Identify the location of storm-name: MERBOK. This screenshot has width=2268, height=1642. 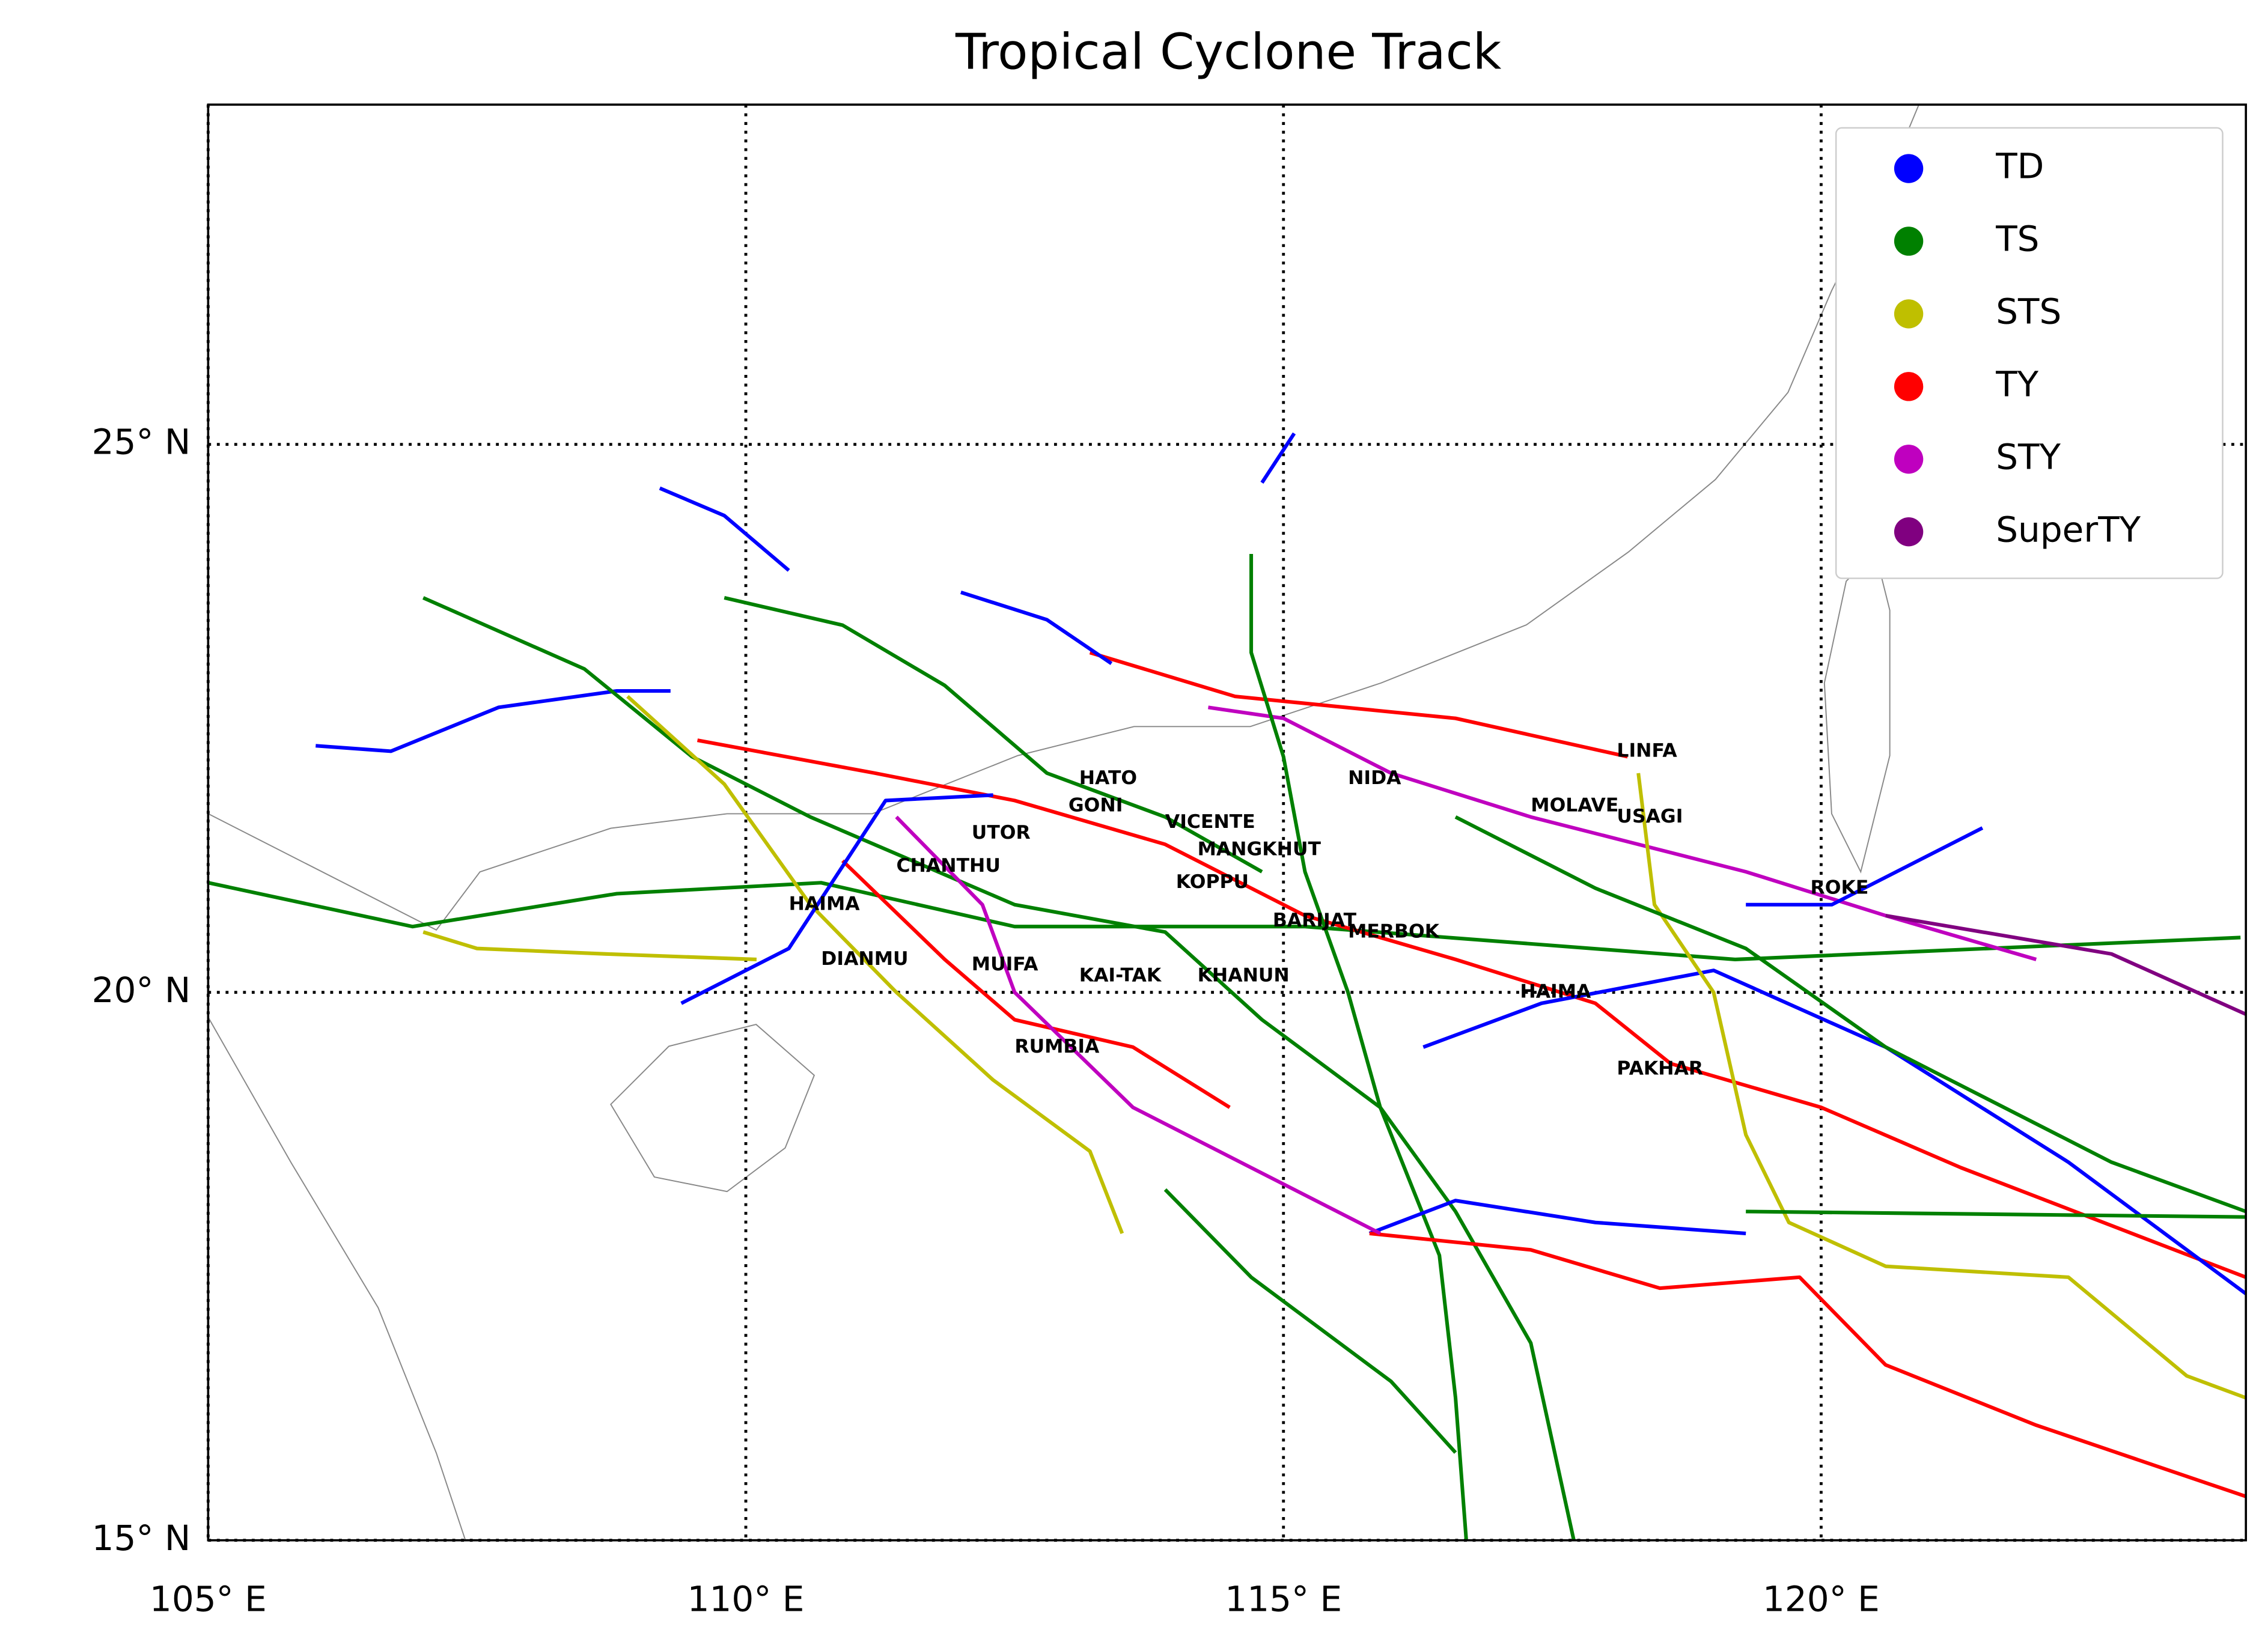
(1394, 931).